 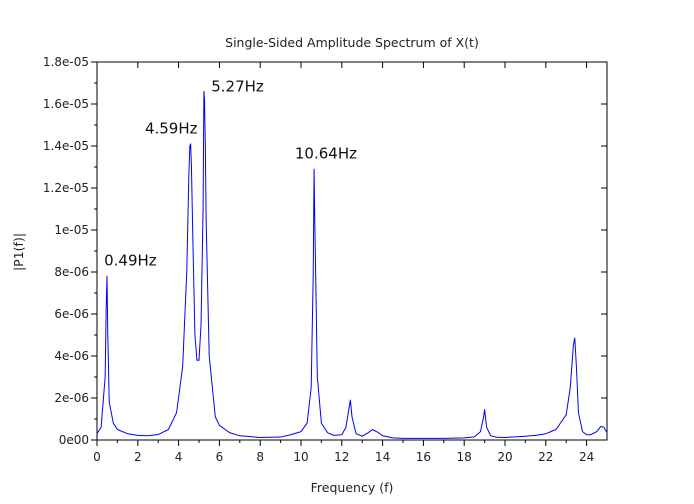 What do you see at coordinates (71, 398) in the screenshot?
I see `y-tick-label: 2e-06` at bounding box center [71, 398].